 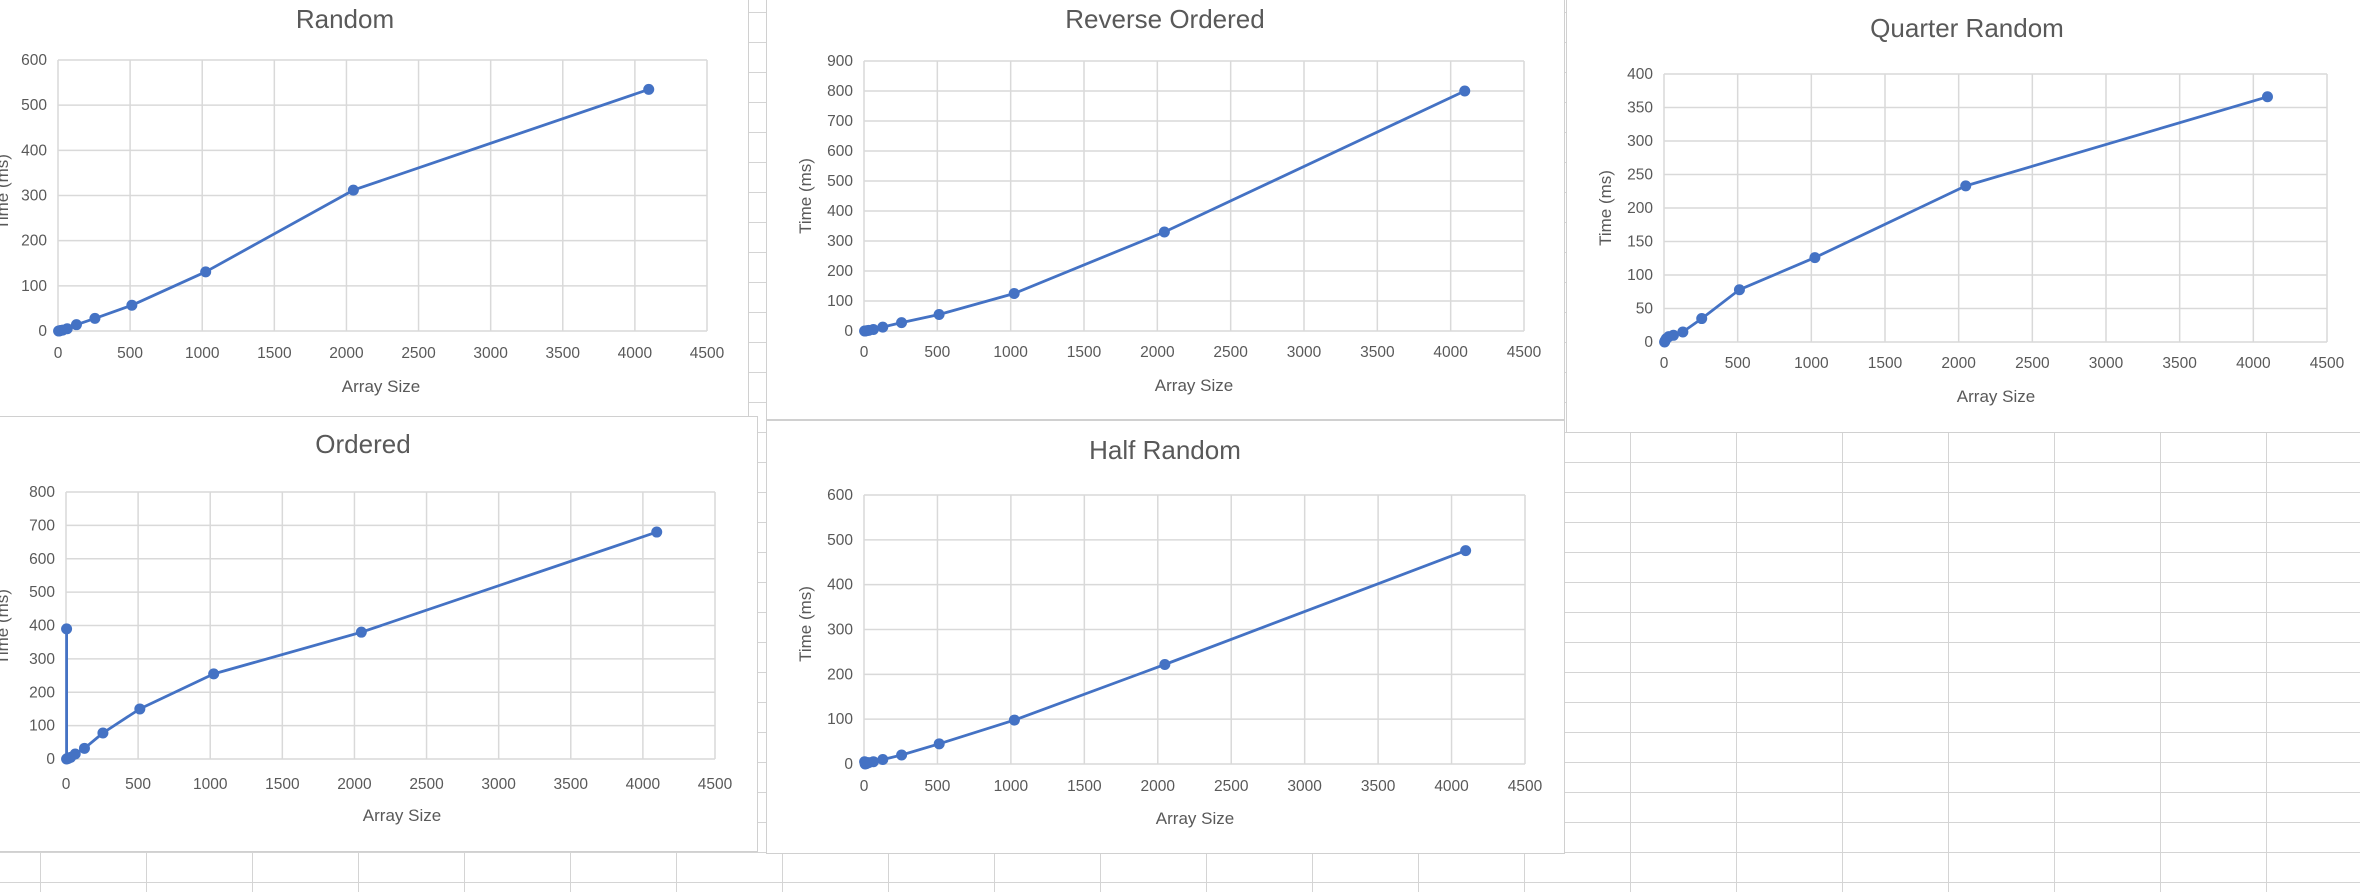 I want to click on y-tick-label: 500, so click(x=840, y=540).